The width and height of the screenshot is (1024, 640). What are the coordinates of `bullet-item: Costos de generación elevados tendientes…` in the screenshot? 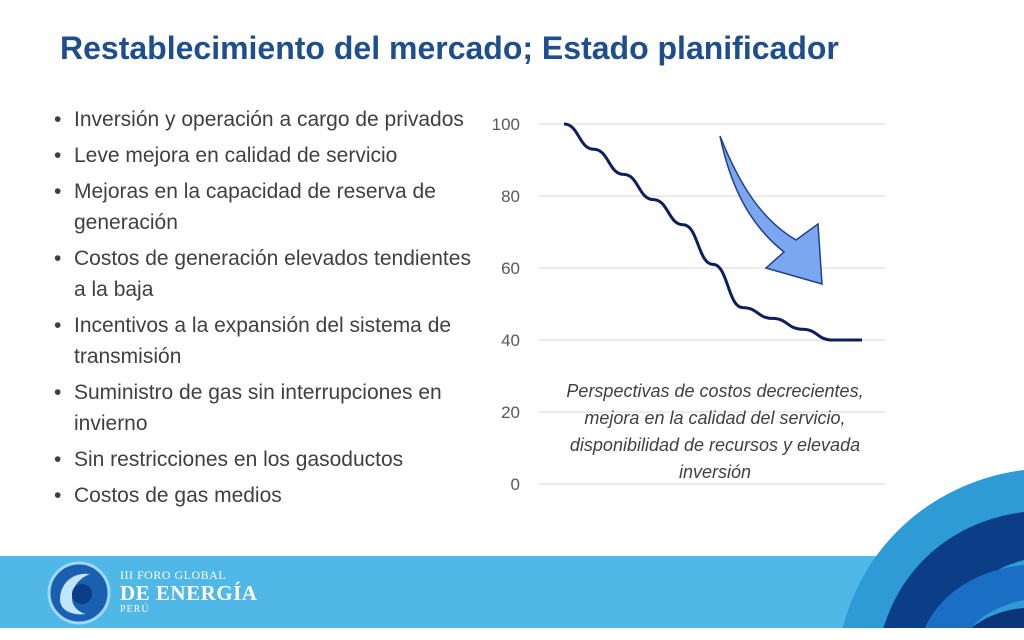 It's located at (262, 274).